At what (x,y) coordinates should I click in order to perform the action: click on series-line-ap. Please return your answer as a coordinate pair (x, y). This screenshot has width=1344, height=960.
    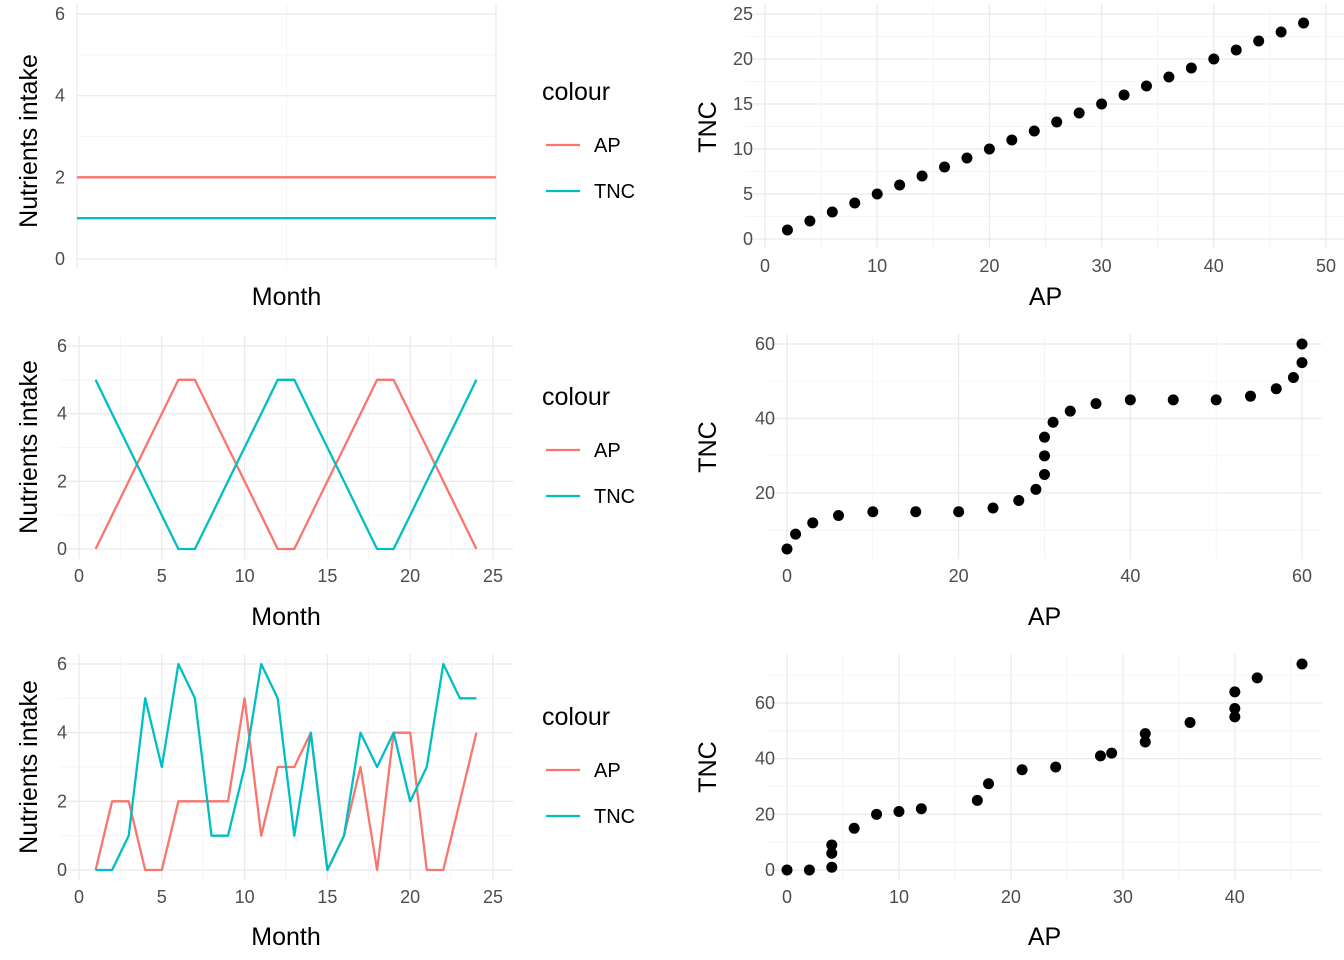
    Looking at the image, I should click on (286, 464).